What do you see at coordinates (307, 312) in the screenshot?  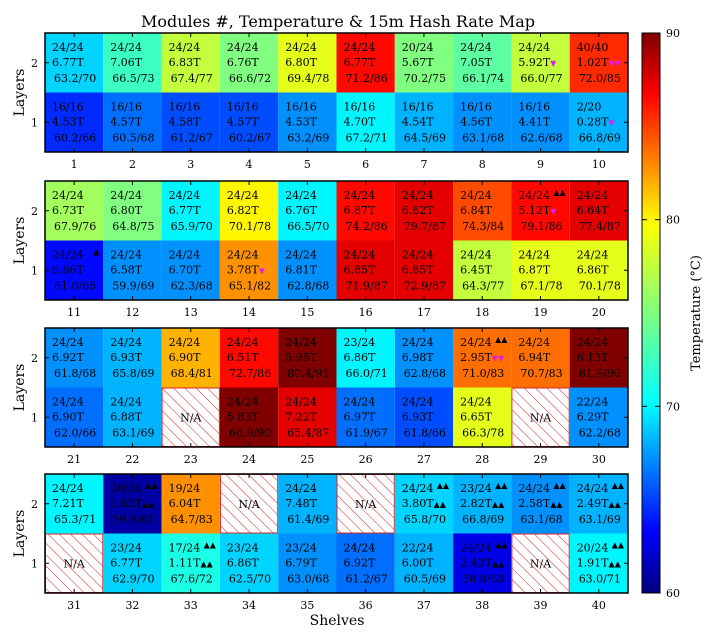 I see `x-tick-label: 15` at bounding box center [307, 312].